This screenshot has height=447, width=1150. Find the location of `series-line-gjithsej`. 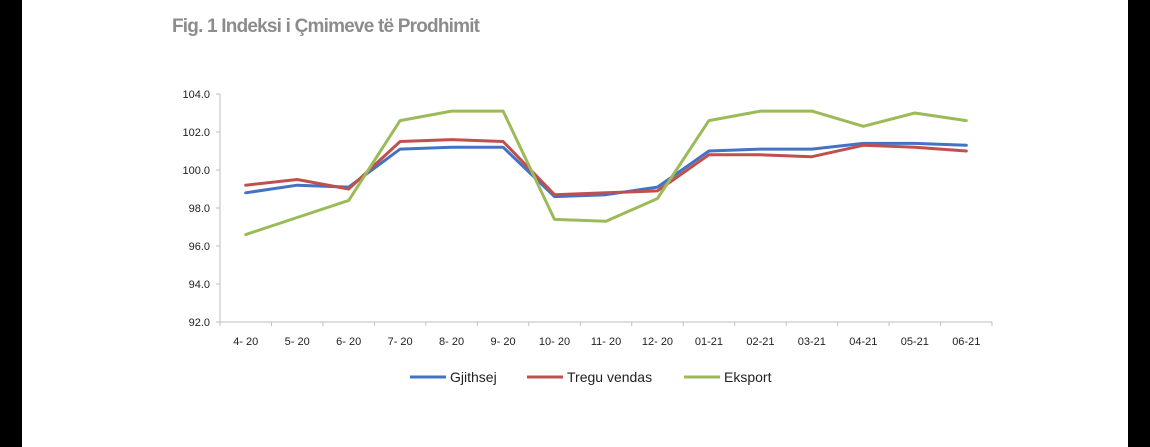

series-line-gjithsej is located at coordinates (606, 170).